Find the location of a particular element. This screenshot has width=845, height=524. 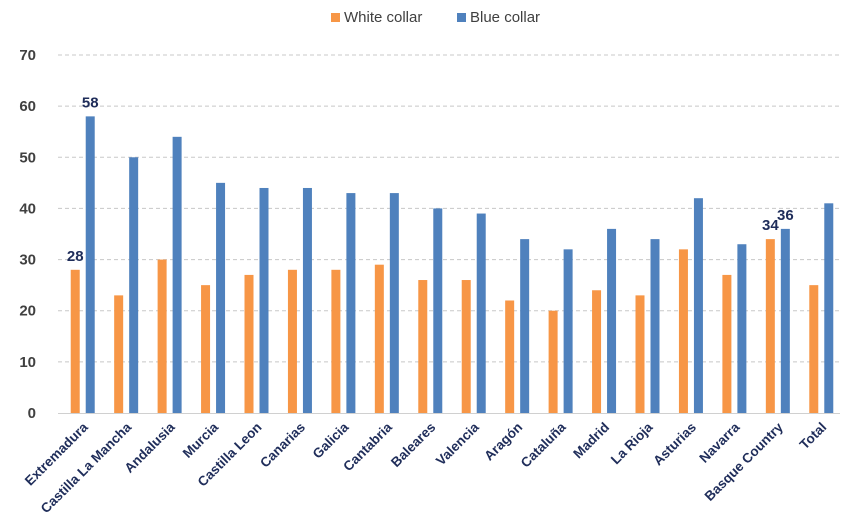

x-tick-label: Basque Country is located at coordinates (744, 461).